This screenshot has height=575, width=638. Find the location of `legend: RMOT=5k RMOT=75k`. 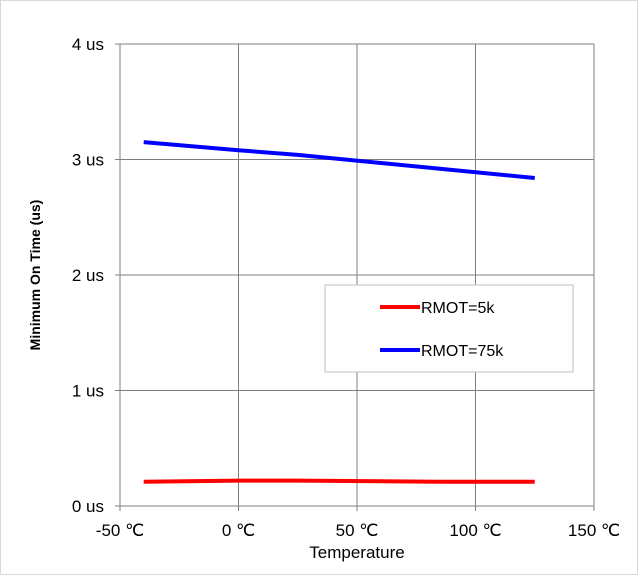

legend: RMOT=5k RMOT=75k is located at coordinates (449, 328).